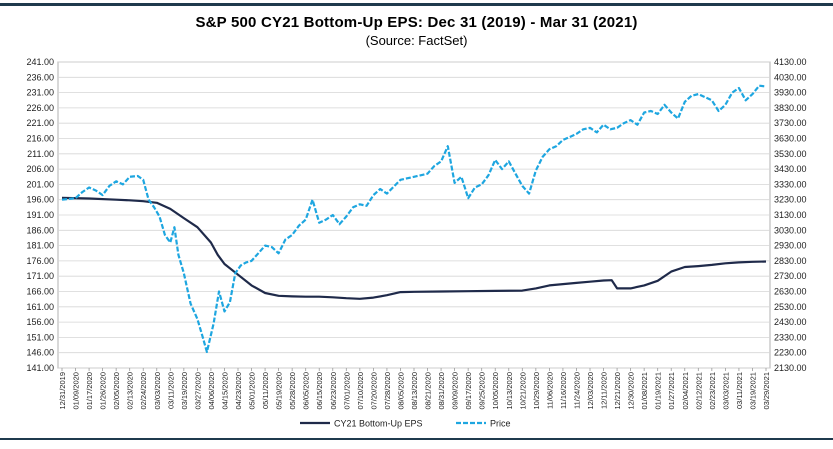  What do you see at coordinates (790, 353) in the screenshot?
I see `right-tick-label: 2230.00` at bounding box center [790, 353].